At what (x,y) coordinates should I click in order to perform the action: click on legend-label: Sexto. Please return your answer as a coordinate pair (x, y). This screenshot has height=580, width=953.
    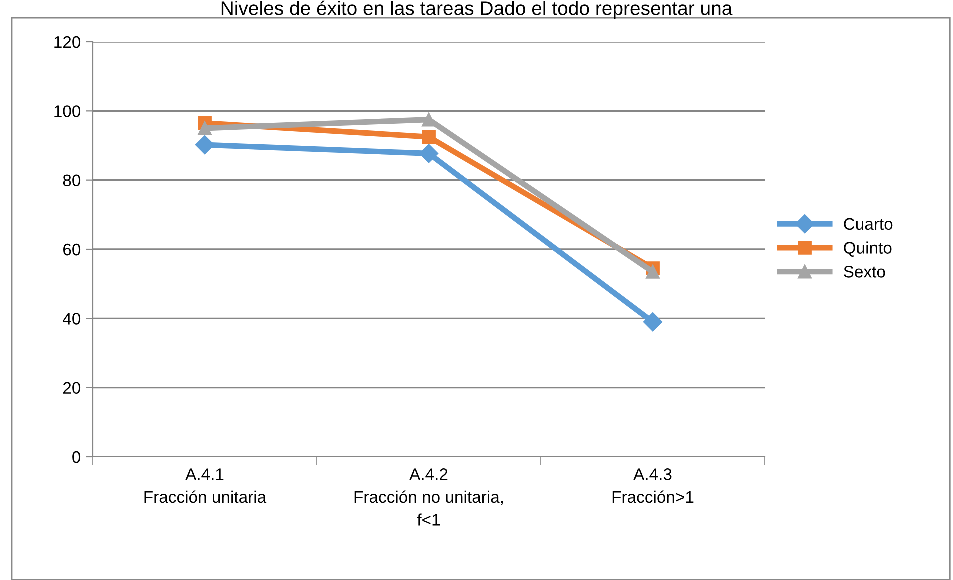
    Looking at the image, I should click on (865, 272).